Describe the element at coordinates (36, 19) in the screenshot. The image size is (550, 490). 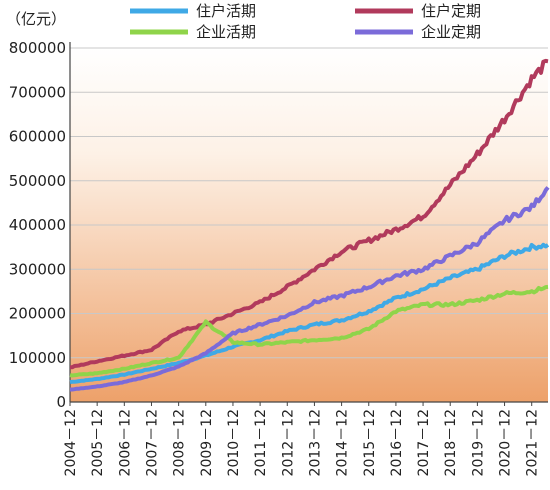
I see `y-axis-unit-label: （亿元）` at that location.